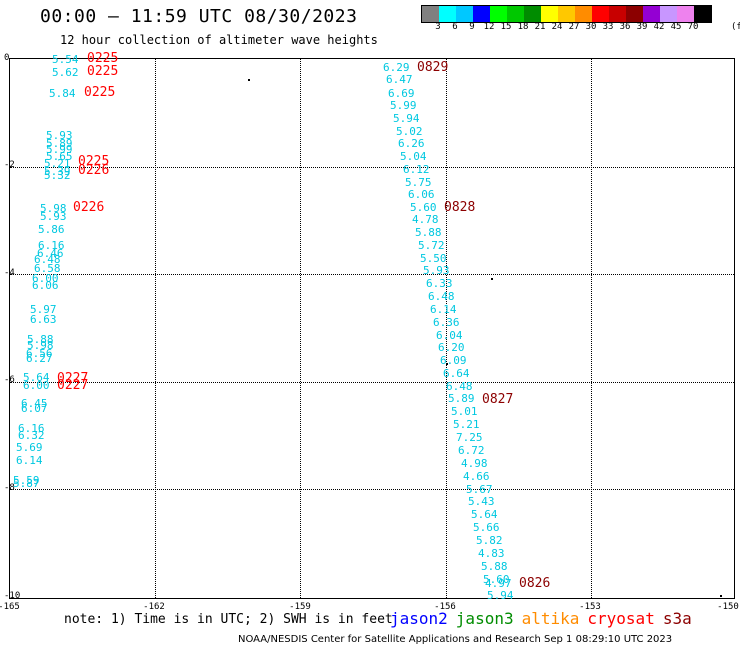 Image resolution: width=740 pixels, height=650 pixels. I want to click on time-label: 0226, so click(94, 170).